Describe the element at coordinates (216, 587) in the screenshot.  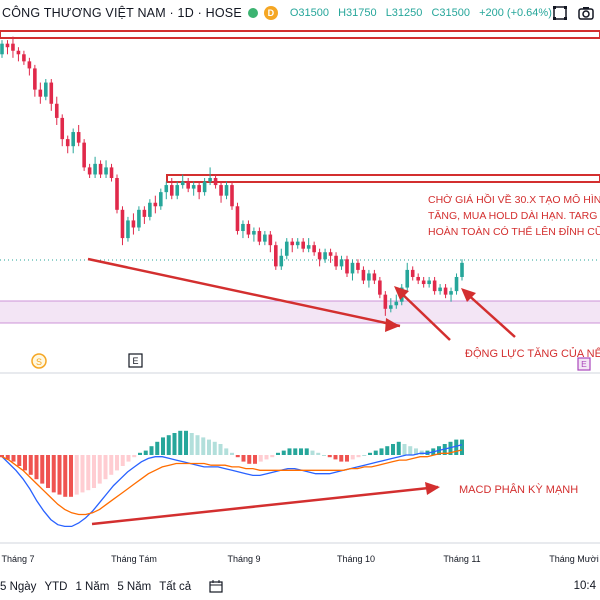
I see `date-range-icon` at that location.